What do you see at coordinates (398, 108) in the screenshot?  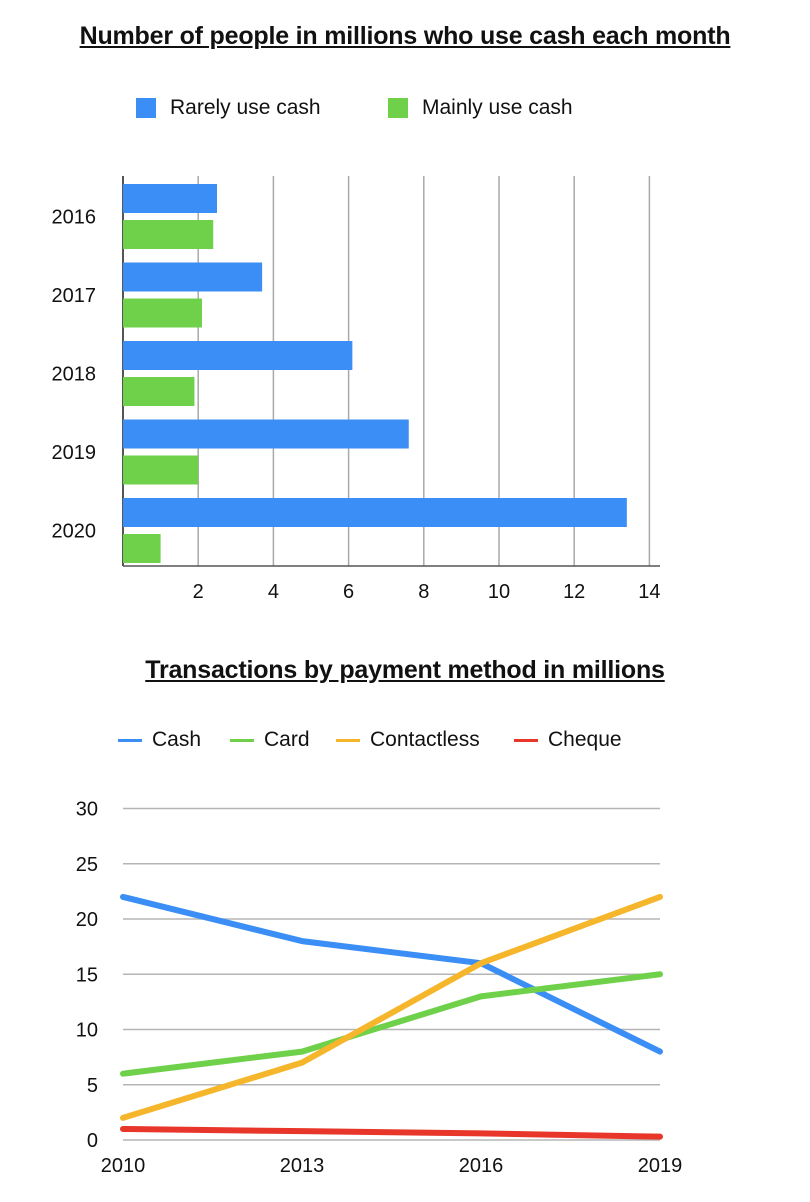 I see `legend-swatch-mainly` at bounding box center [398, 108].